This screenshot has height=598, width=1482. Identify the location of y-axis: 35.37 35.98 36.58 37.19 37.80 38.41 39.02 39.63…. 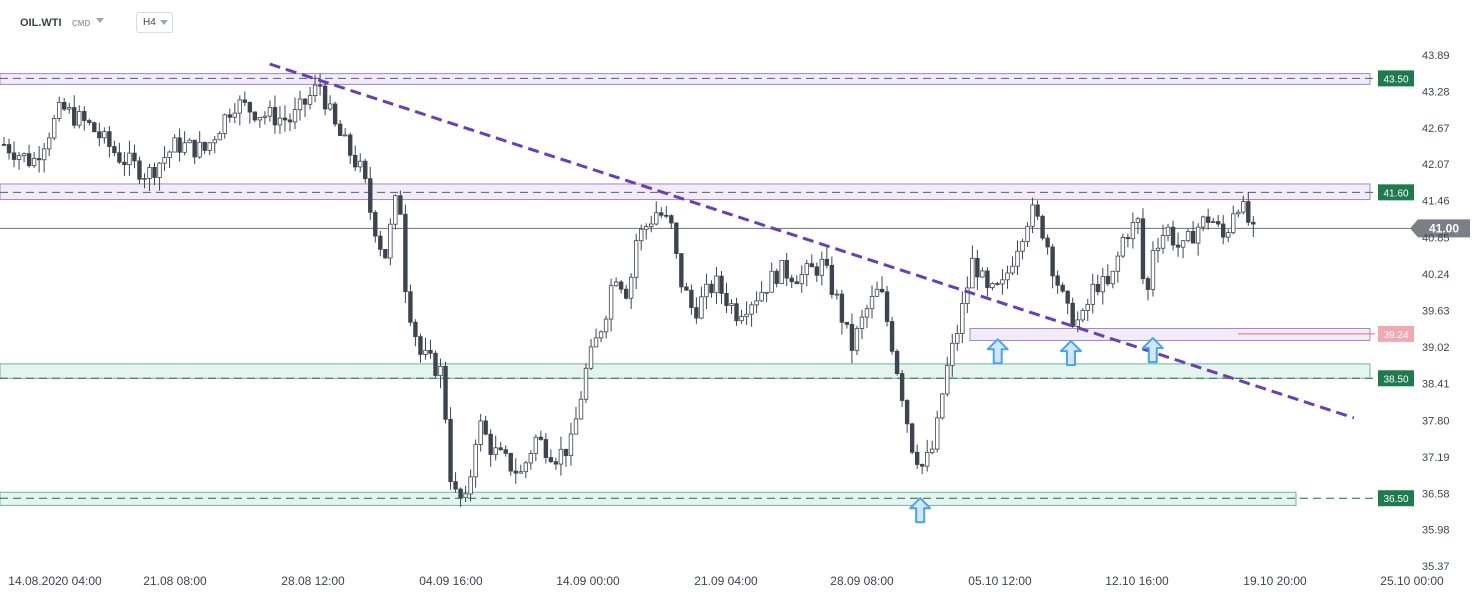
(1436, 311).